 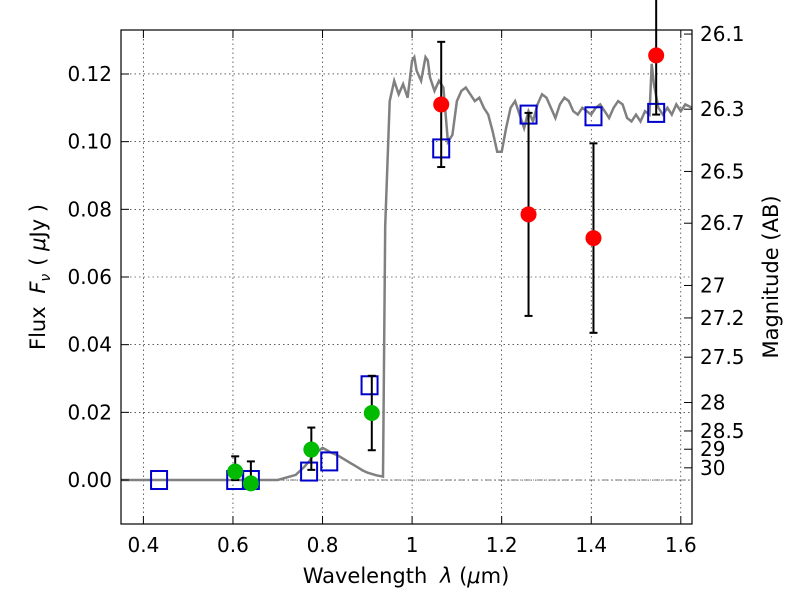 I want to click on y2-tick-label: 28.5, so click(x=722, y=431).